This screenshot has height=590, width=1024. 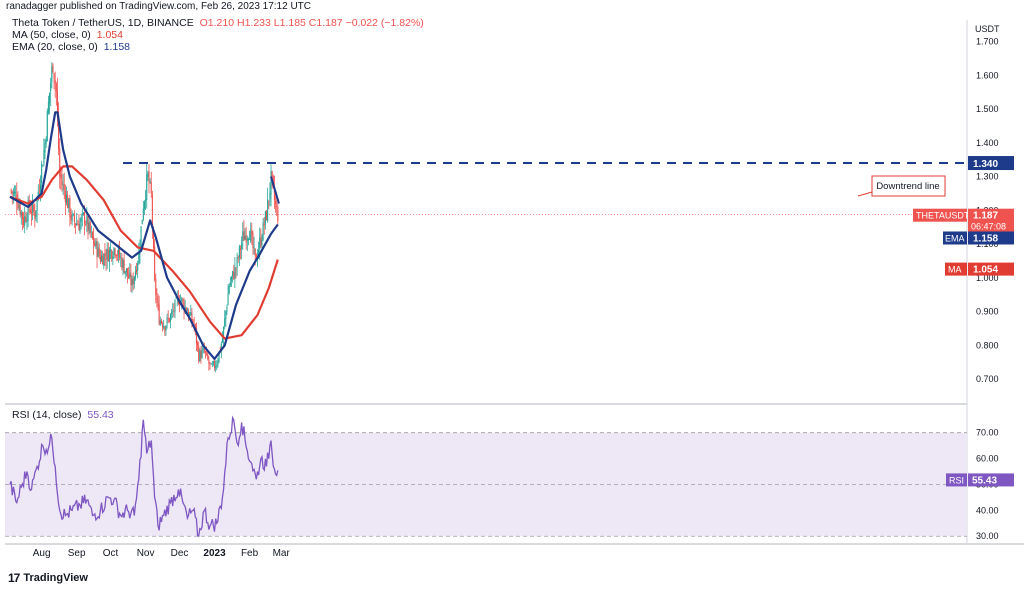 I want to click on tradingview-brand: 17 TradingView, so click(x=48, y=578).